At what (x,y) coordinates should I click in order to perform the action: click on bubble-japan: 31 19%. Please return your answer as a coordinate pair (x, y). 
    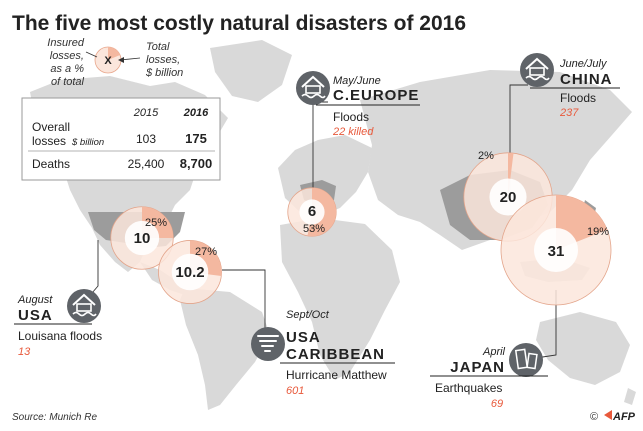
    Looking at the image, I should click on (556, 250).